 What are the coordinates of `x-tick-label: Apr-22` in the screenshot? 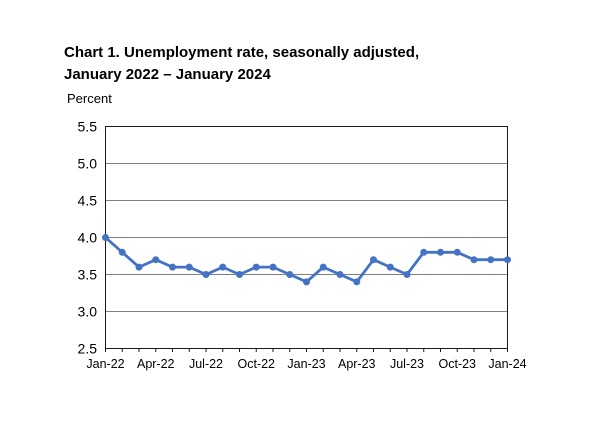 It's located at (156, 364).